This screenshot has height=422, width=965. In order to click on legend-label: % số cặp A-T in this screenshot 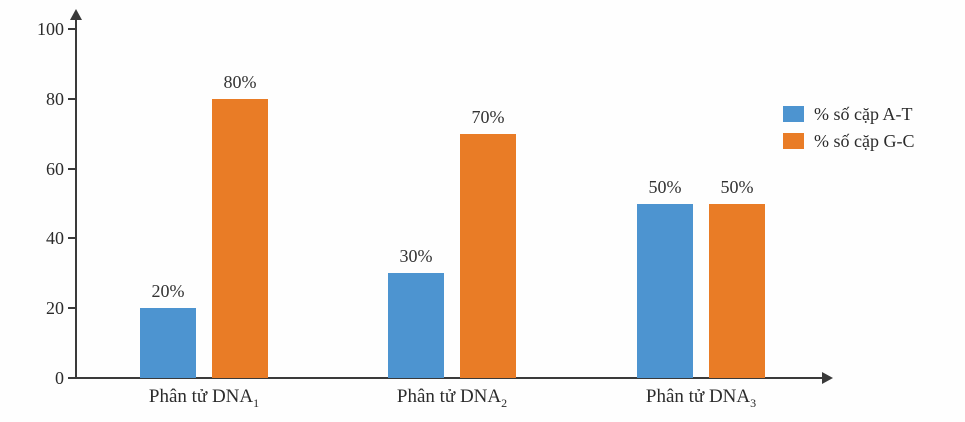, I will do `click(863, 114)`.